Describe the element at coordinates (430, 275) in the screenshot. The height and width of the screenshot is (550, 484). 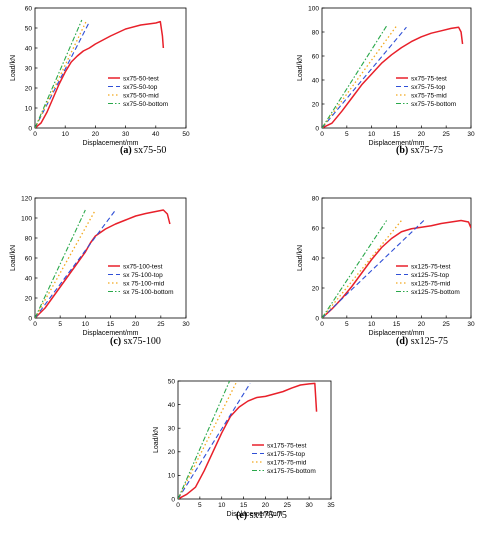
I see `legend-entry: sx125-75-top` at that location.